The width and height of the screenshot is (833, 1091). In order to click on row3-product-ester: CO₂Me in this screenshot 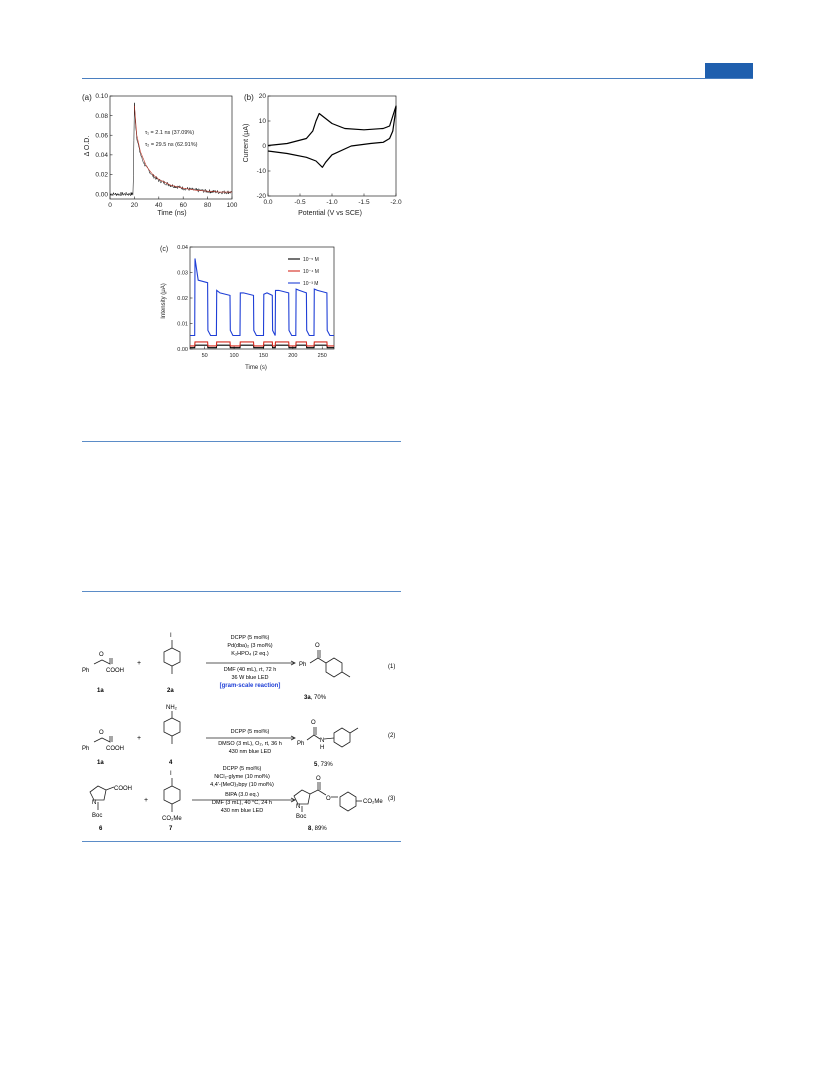, I will do `click(373, 802)`.